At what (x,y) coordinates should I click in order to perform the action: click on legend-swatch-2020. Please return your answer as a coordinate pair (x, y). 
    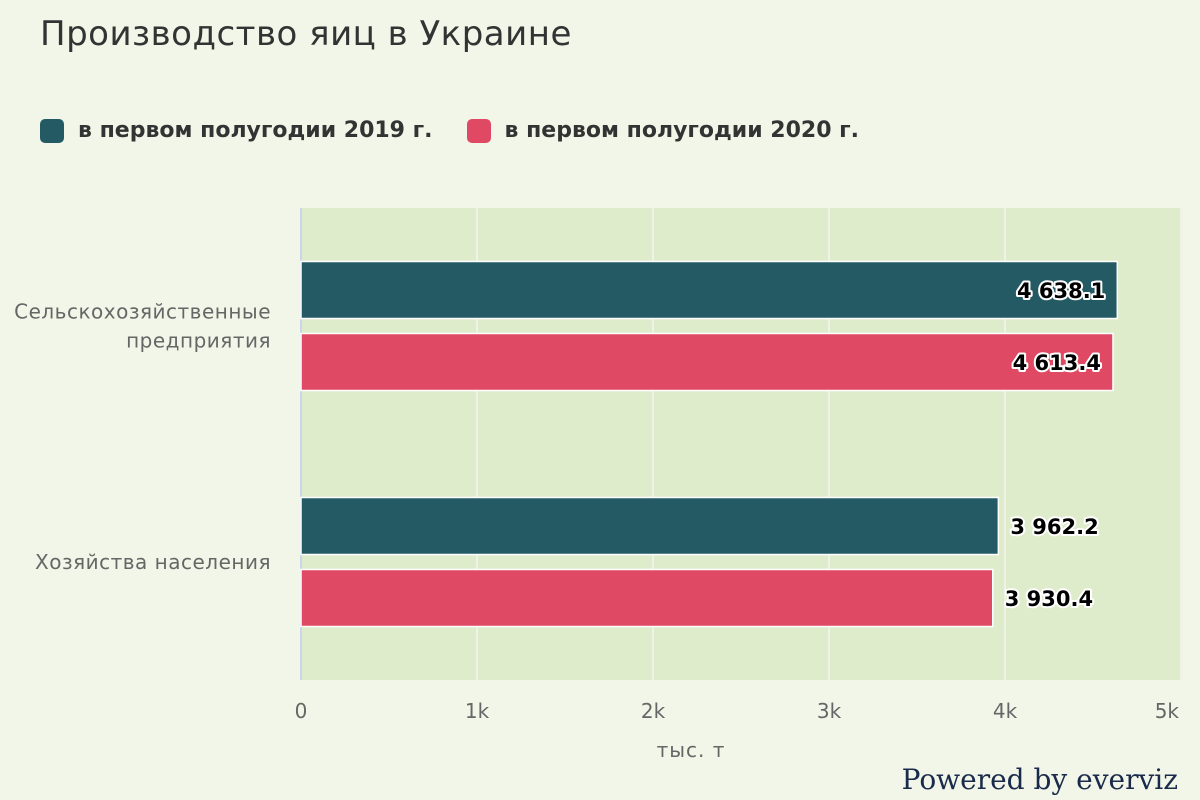
    Looking at the image, I should click on (478, 130).